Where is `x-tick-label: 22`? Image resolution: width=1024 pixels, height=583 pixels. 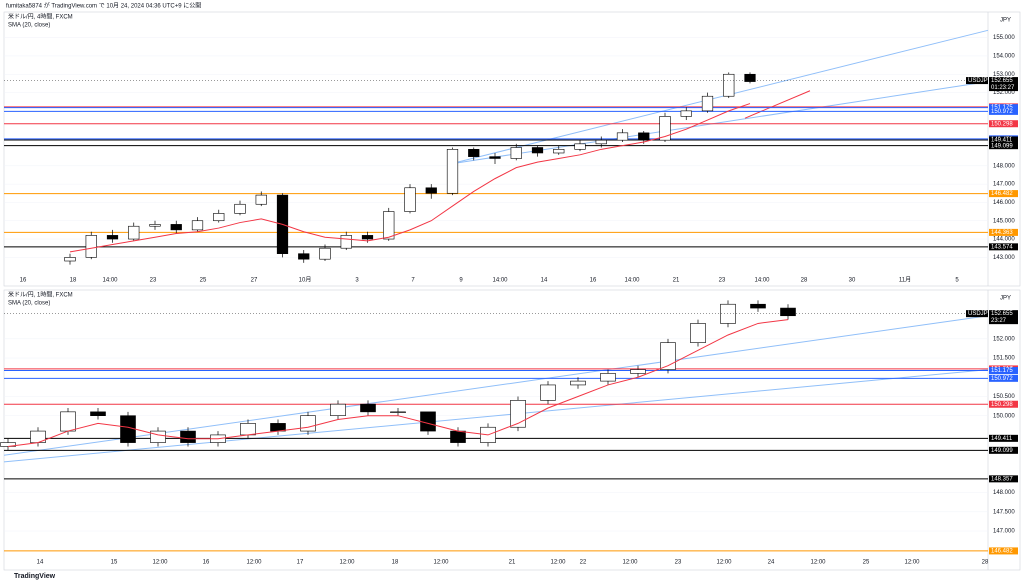 x-tick-label: 22 is located at coordinates (583, 563).